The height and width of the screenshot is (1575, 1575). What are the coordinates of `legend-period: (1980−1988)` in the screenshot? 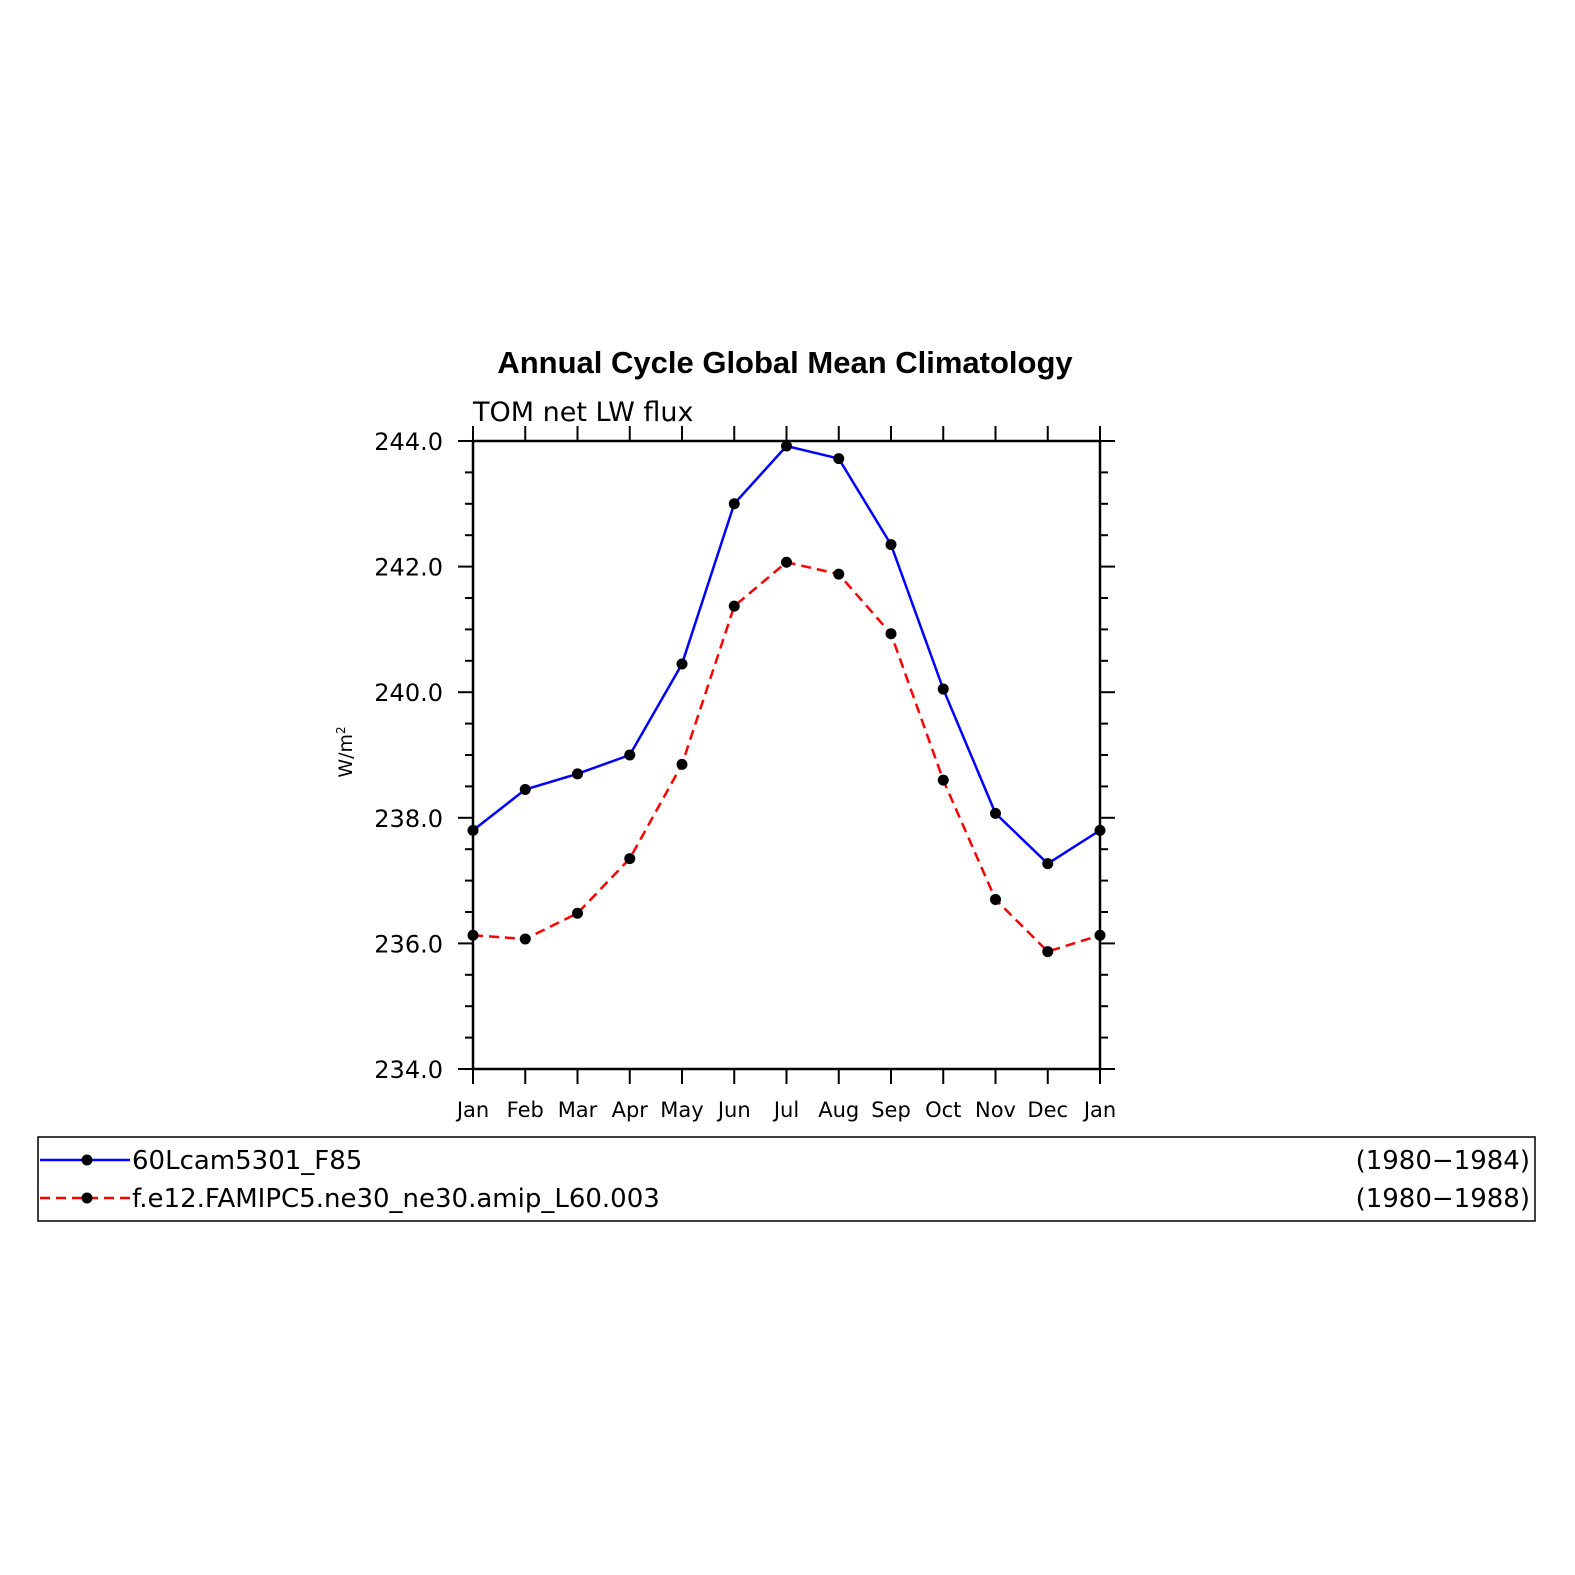 It's located at (1443, 1199).